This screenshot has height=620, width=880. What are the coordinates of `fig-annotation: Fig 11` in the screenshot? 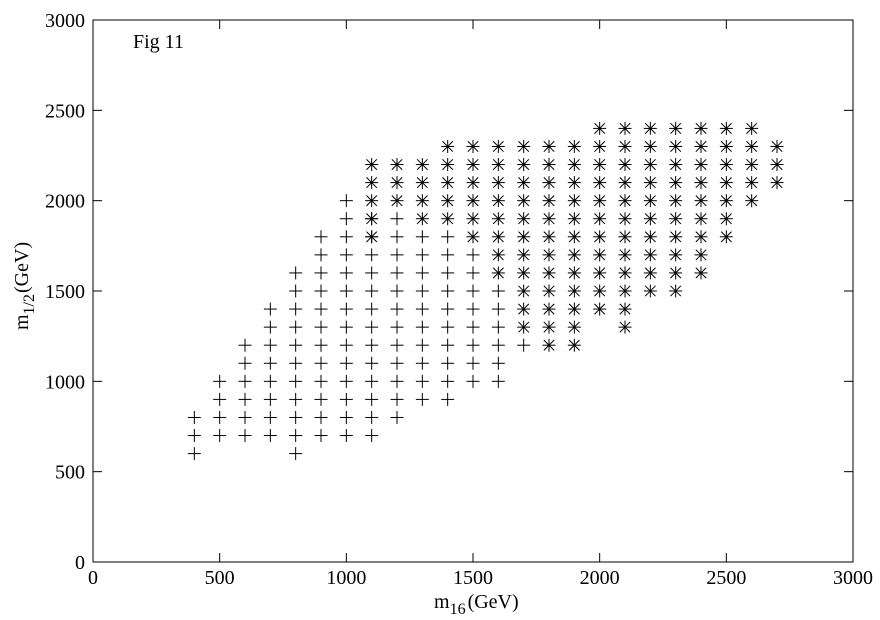 It's located at (158, 42).